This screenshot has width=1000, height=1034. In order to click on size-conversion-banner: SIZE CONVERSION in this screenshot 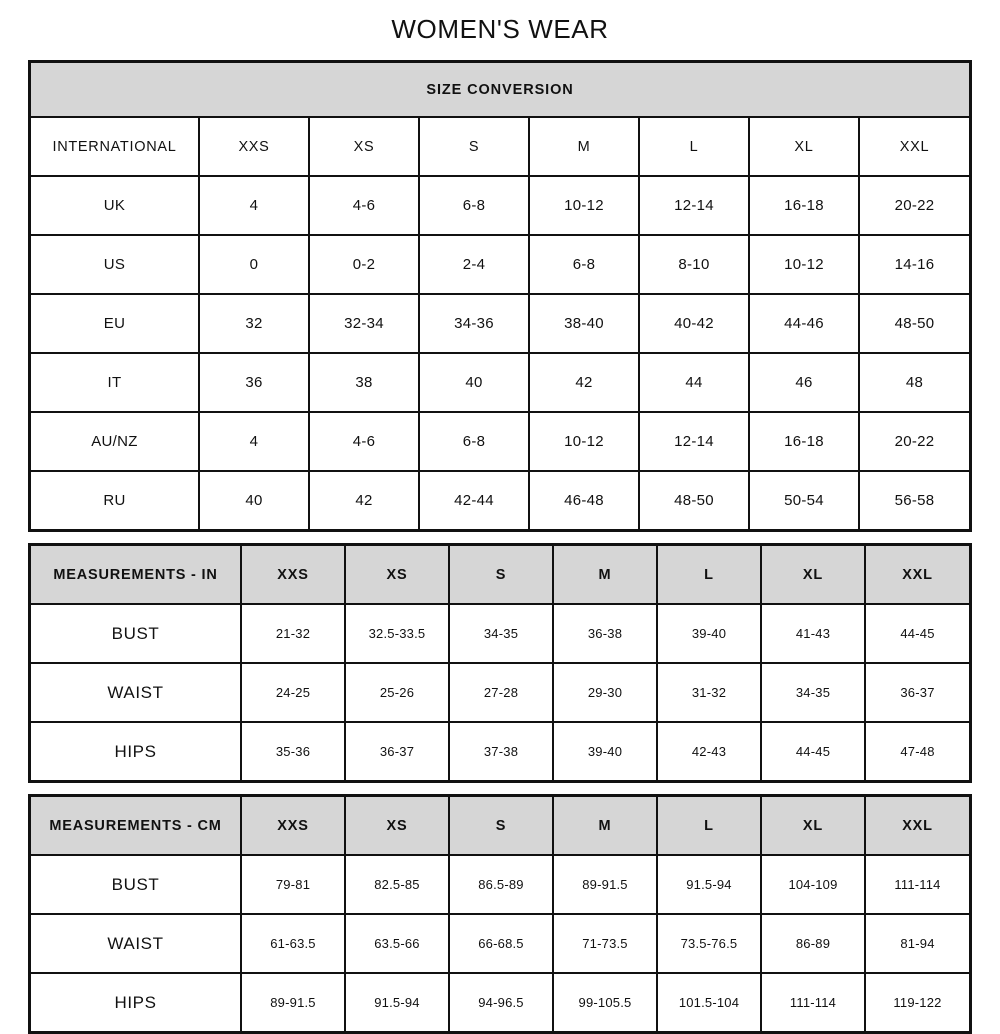, I will do `click(500, 90)`.